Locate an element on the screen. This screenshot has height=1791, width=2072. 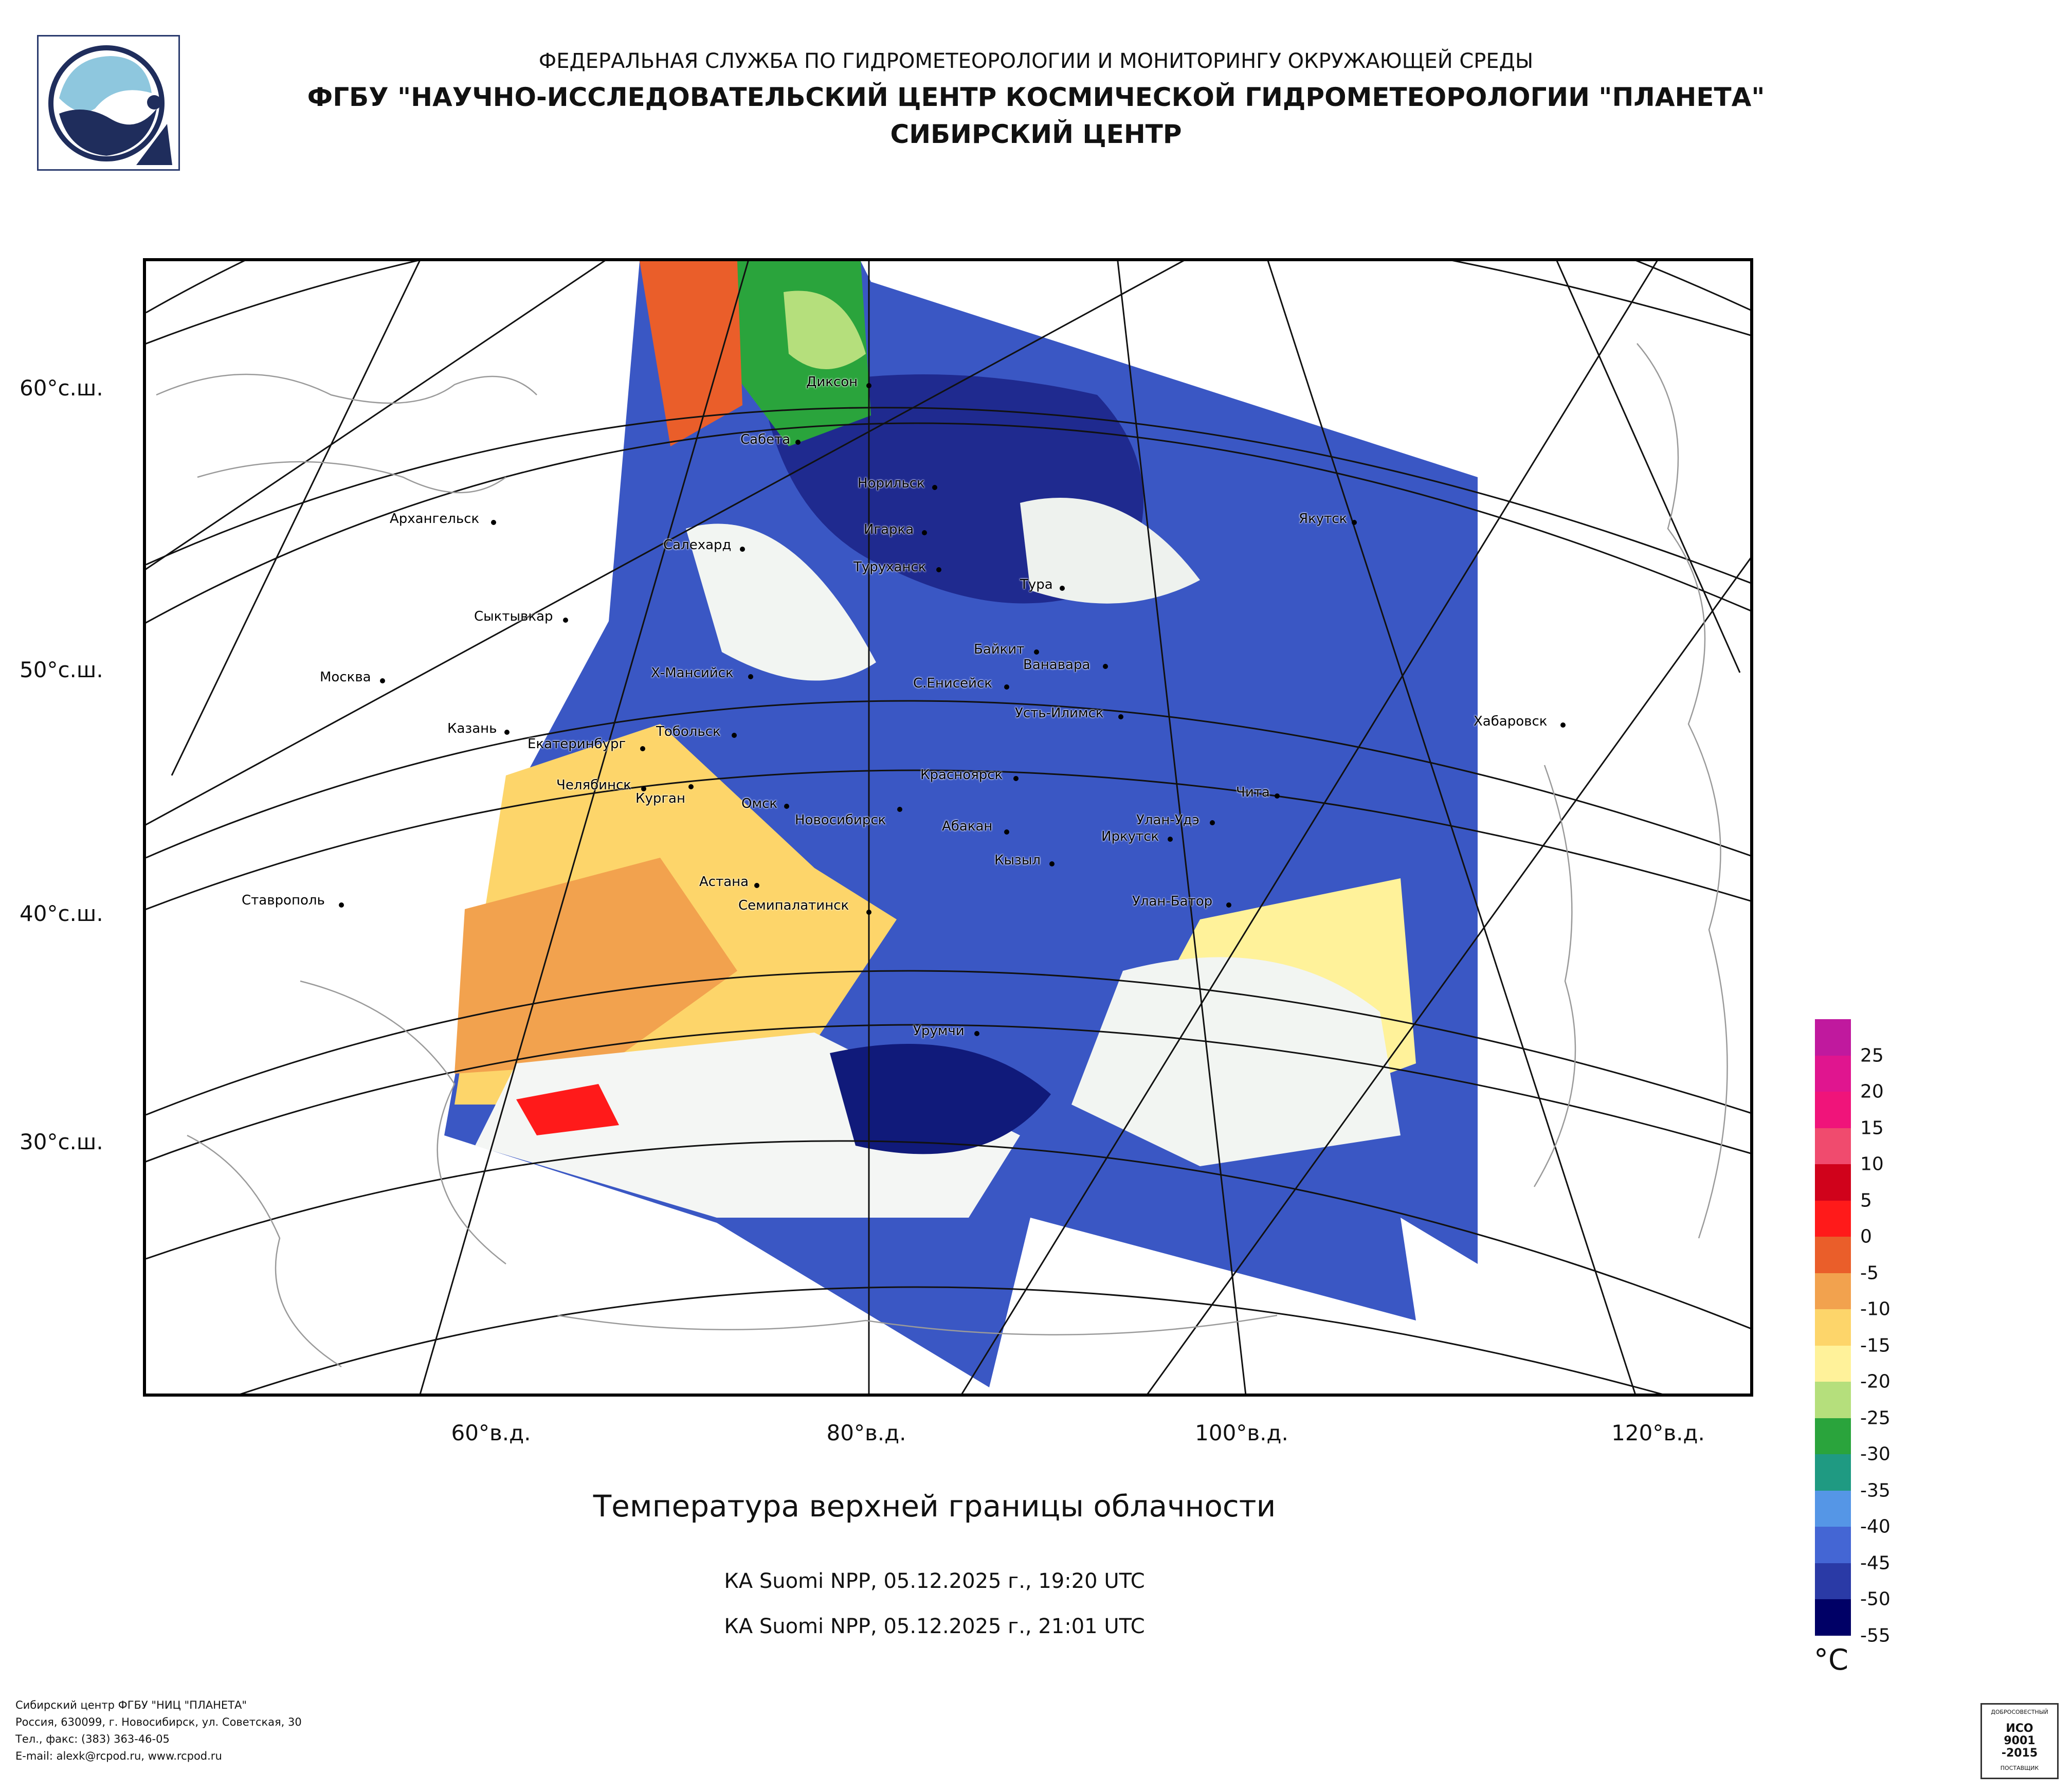
subtitle-pass-2: КА Suomi NPP, 05.12.2025 г., 21:01 UTC is located at coordinates (934, 1626).